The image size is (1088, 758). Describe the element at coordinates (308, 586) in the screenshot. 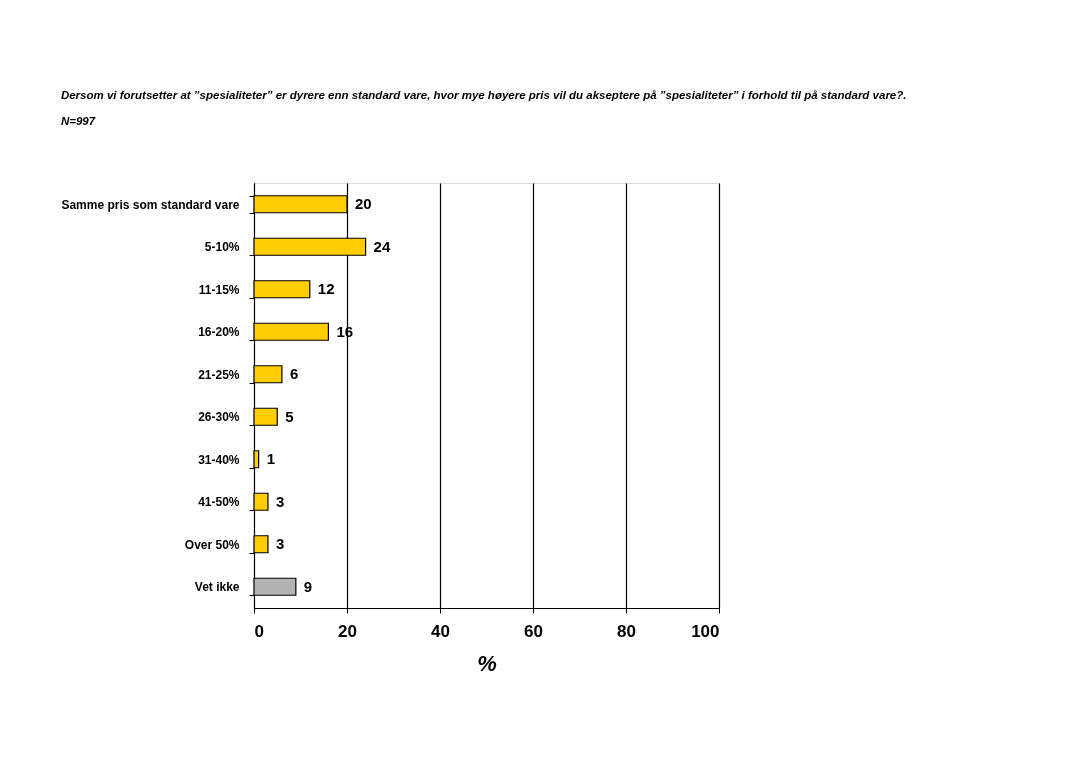

I see `data-label: 9` at that location.